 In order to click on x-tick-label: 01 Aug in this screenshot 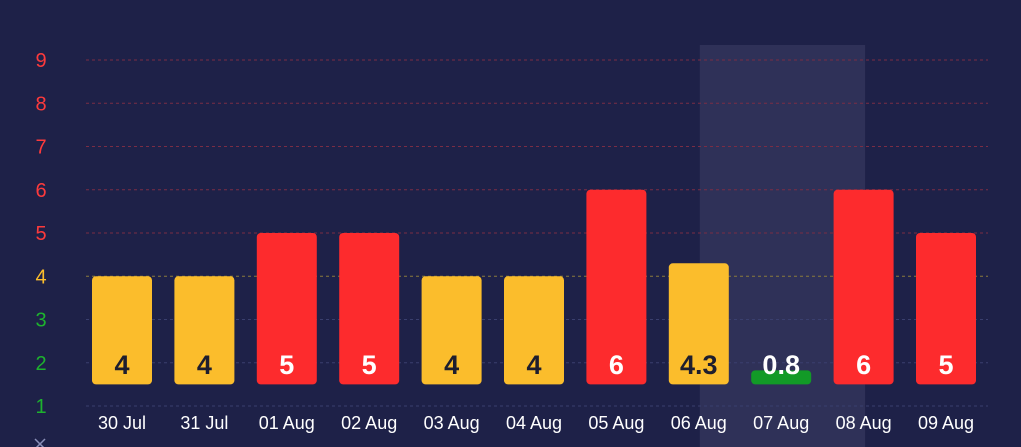, I will do `click(287, 423)`.